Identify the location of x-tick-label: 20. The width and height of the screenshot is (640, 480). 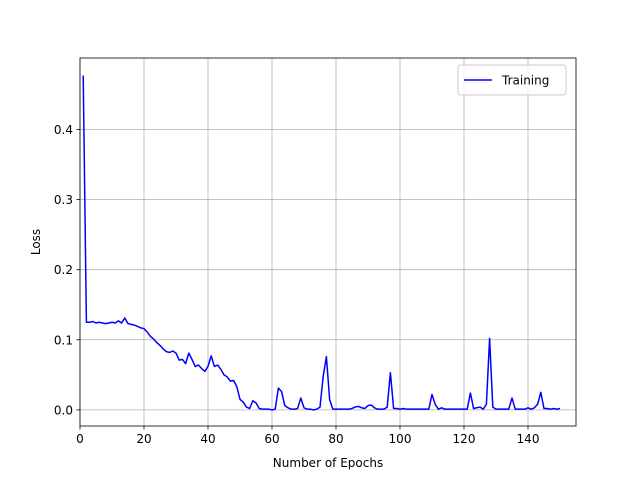
(143, 439).